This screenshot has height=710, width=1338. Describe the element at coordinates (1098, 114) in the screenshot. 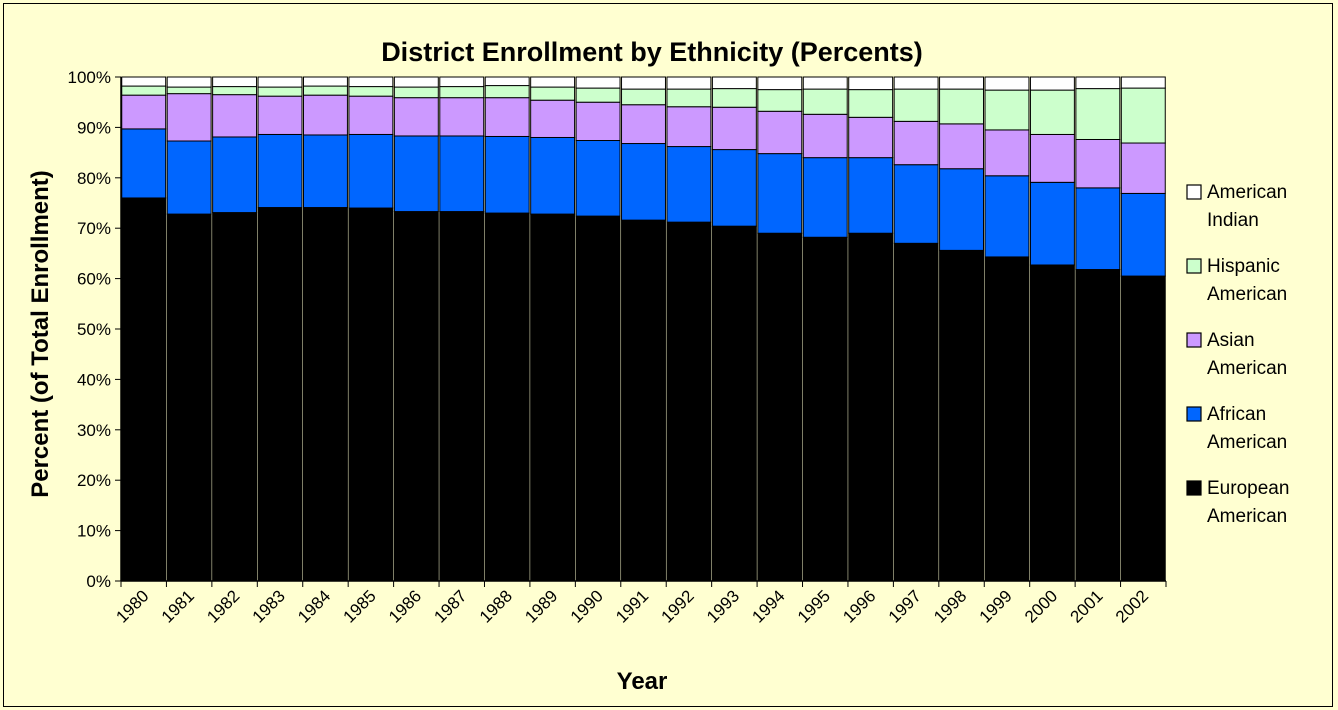

I see `bar-segment-hispanic-american-2001` at that location.